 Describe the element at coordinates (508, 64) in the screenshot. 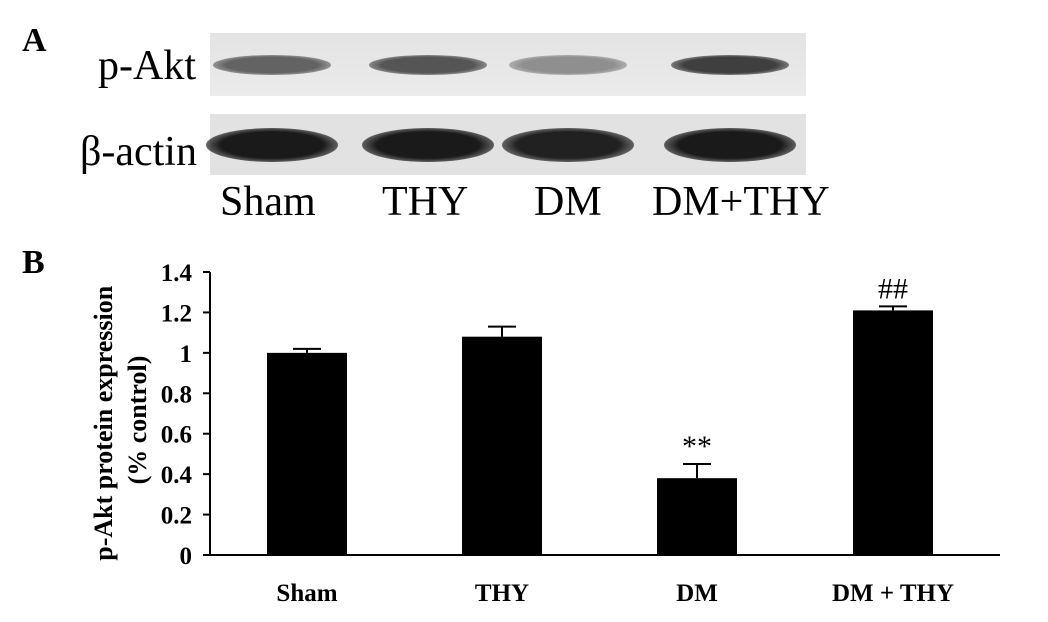

I see `blot-strip-p-akt` at that location.